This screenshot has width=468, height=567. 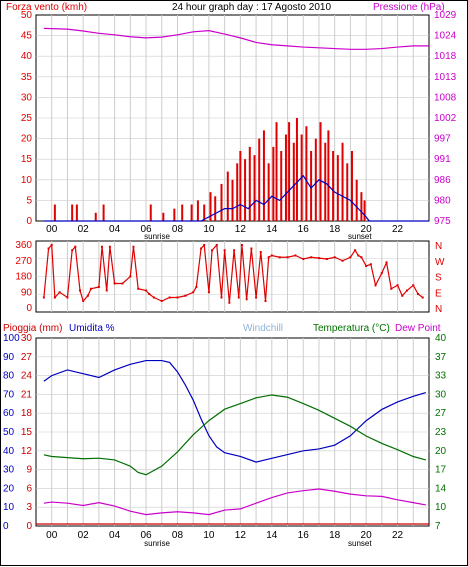 What do you see at coordinates (236, 198) in the screenshot?
I see `wind-average-line` at bounding box center [236, 198].